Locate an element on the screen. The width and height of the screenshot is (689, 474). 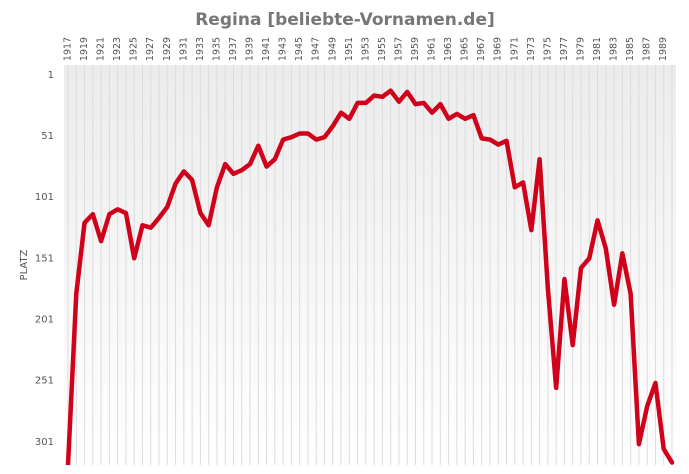
x-tick-label: 1953 is located at coordinates (365, 49).